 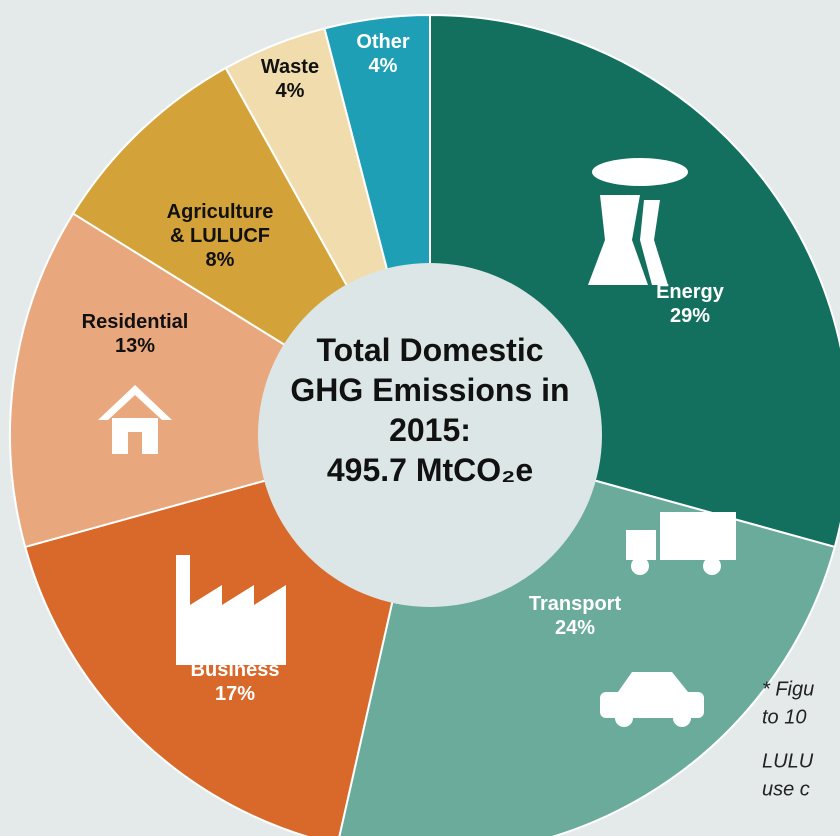 What do you see at coordinates (383, 42) in the screenshot?
I see `category-label: Other` at bounding box center [383, 42].